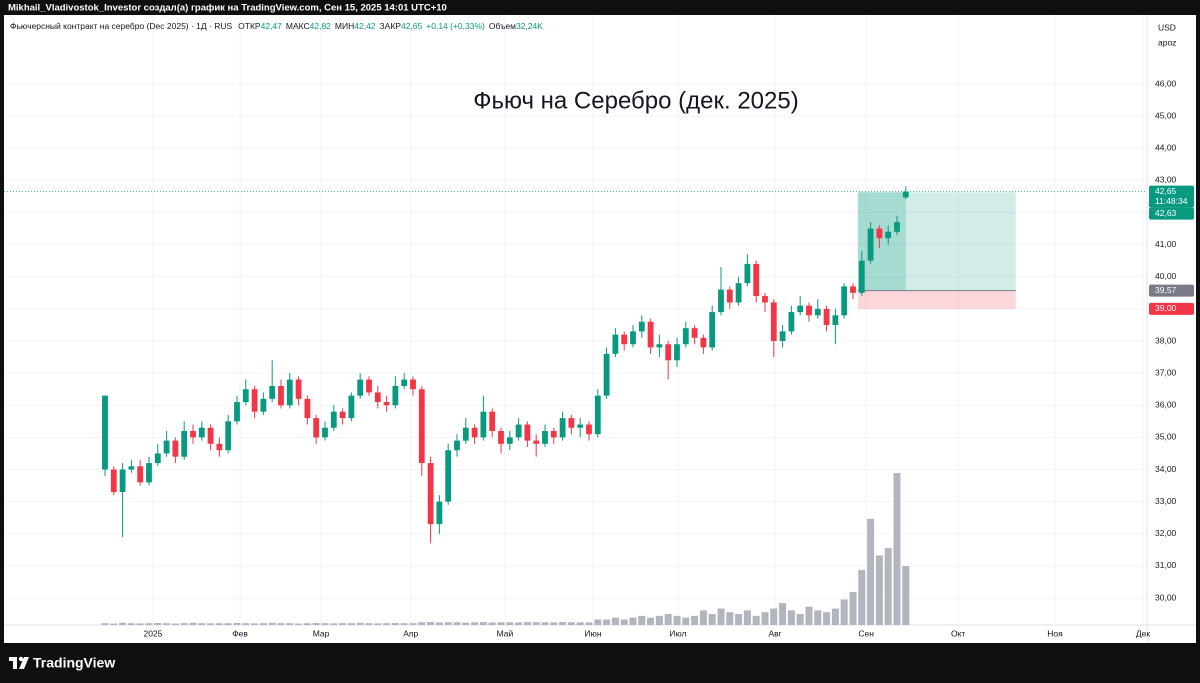  I want to click on legend-field-value: 42,47, so click(272, 26).